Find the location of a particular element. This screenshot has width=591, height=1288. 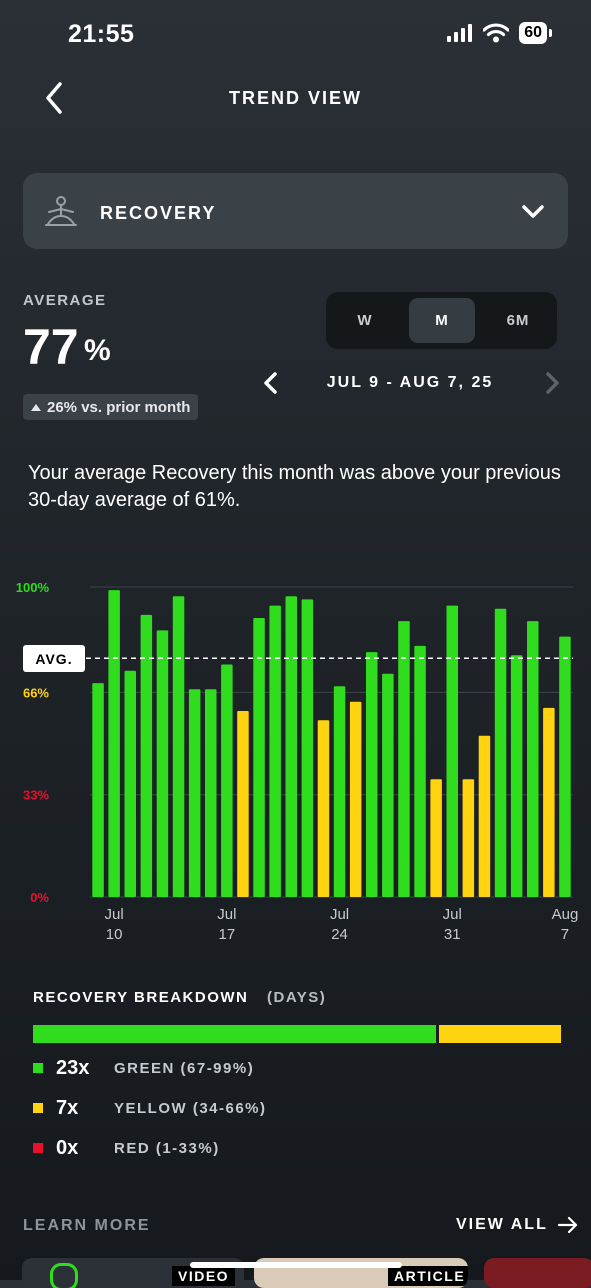

legend-red: 0x RED (1-33%) is located at coordinates (126, 1148).